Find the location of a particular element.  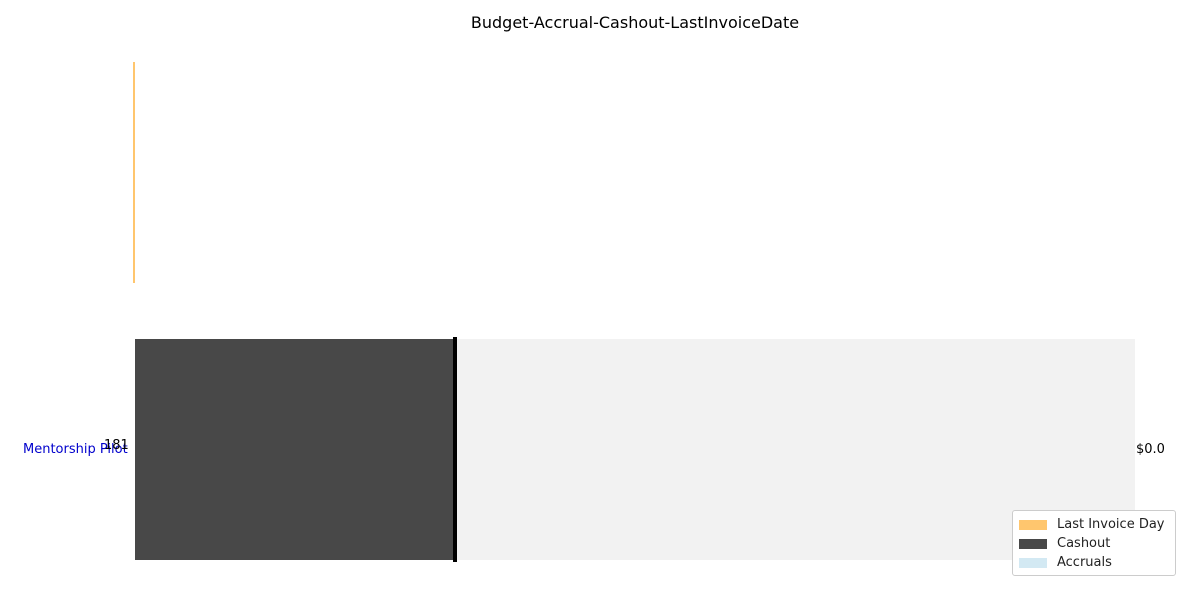

legend-swatch-cashout is located at coordinates (1033, 543).